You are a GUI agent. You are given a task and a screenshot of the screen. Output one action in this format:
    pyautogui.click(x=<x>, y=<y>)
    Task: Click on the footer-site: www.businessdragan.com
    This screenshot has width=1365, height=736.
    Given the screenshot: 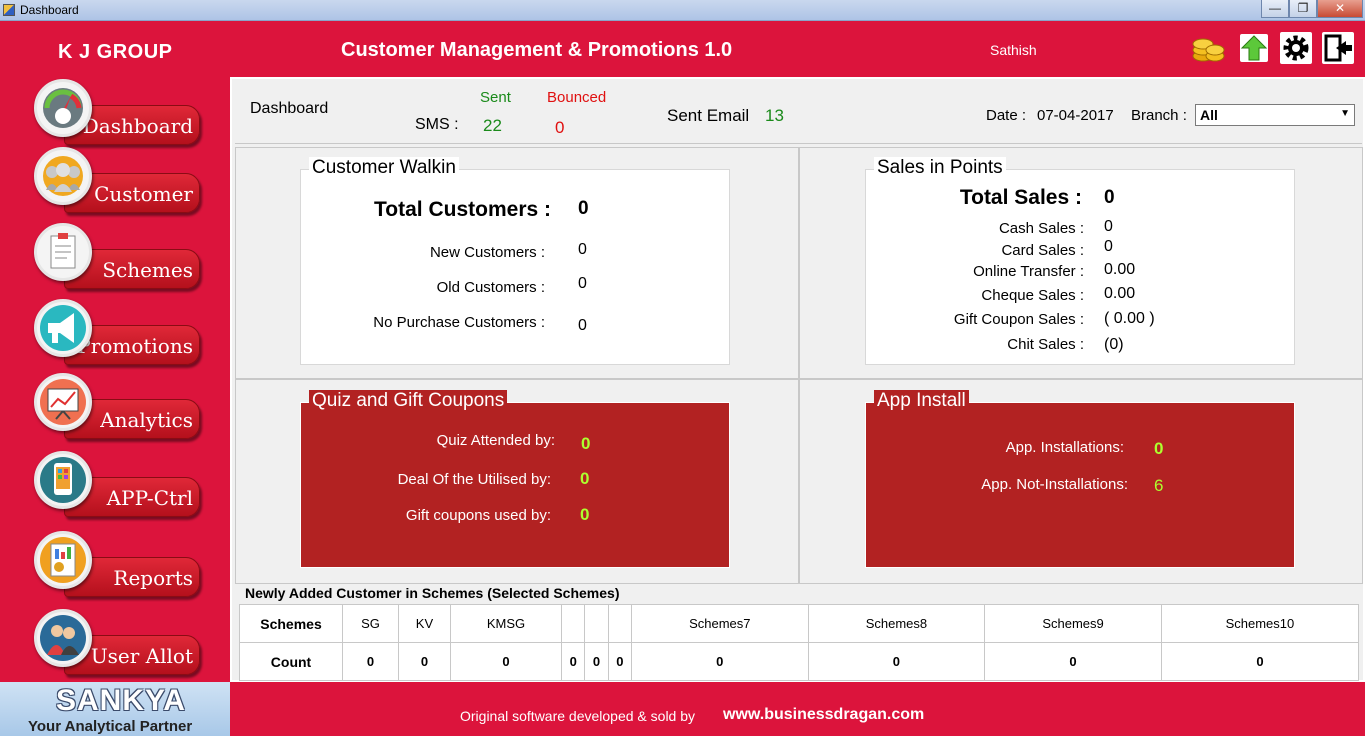 What is the action you would take?
    pyautogui.click(x=824, y=714)
    